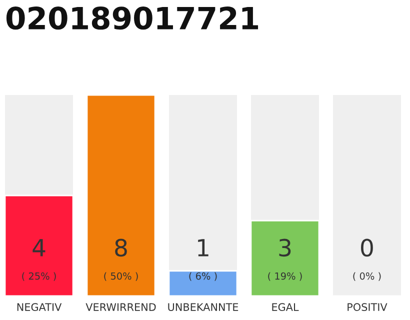 The image size is (410, 320). Describe the element at coordinates (285, 307) in the screenshot. I see `x-tick-label: EGAL` at that location.